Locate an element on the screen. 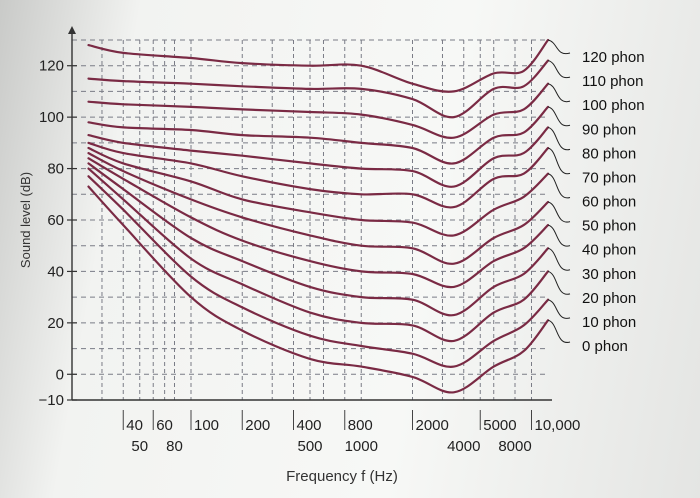  x-tick-label: 100 is located at coordinates (206, 425).